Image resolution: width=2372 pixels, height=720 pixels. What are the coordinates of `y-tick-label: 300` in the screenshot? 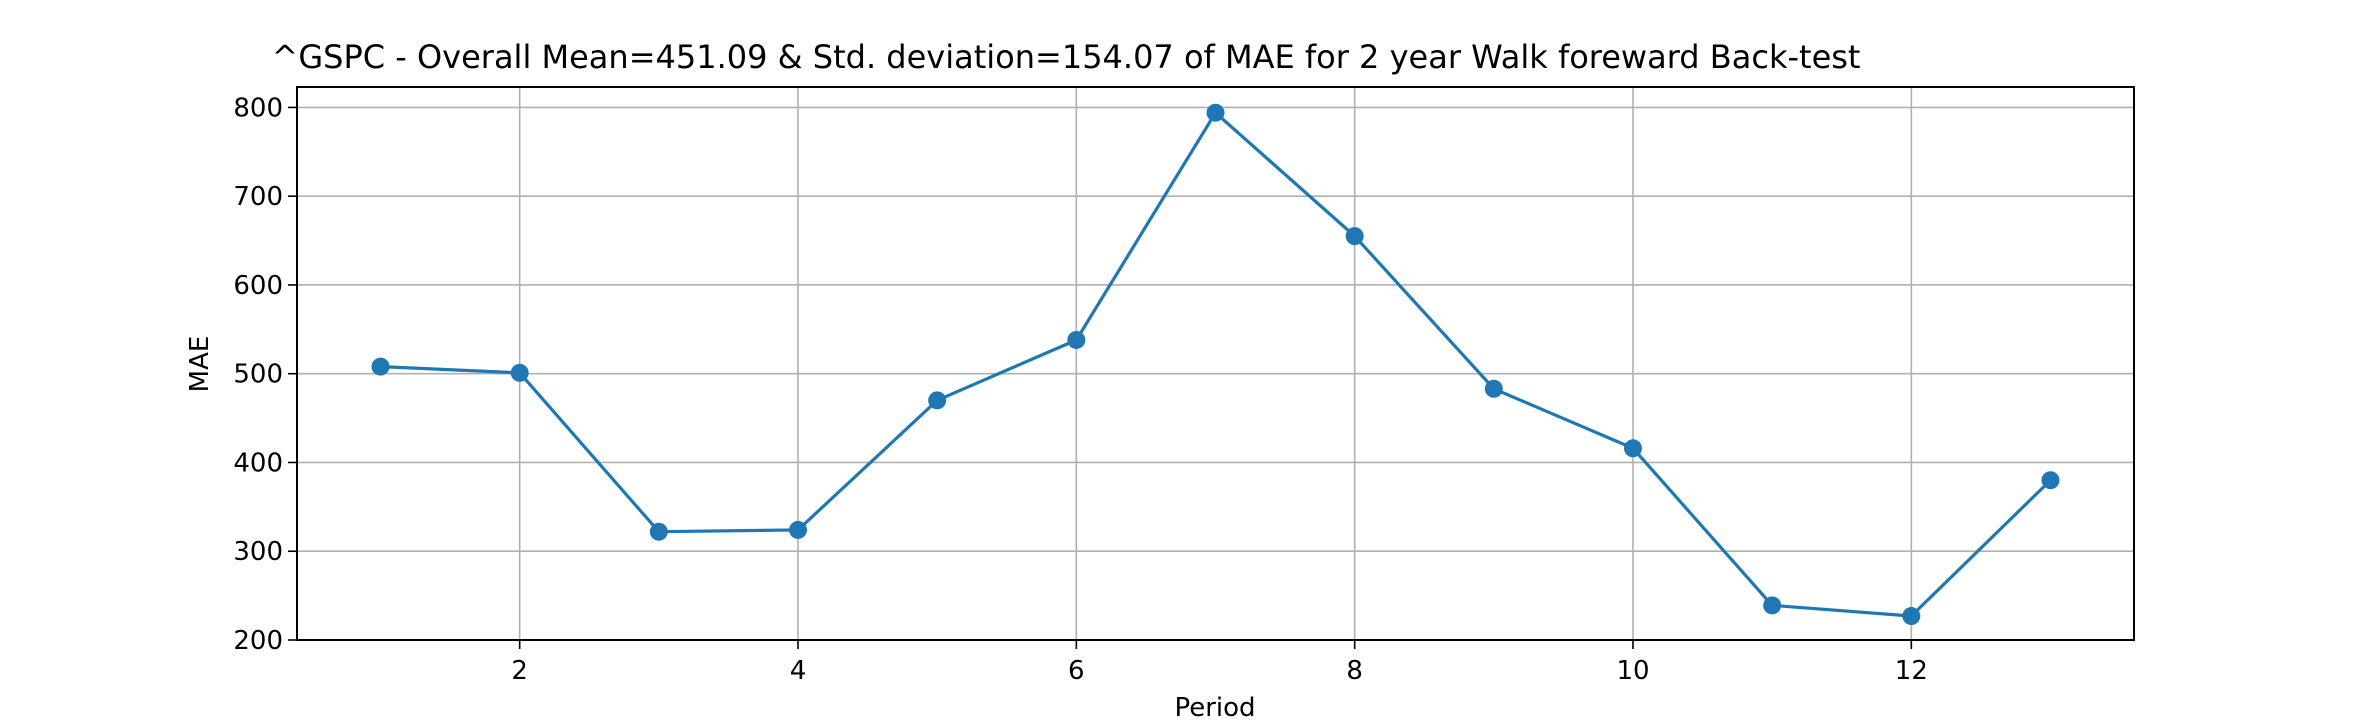 It's located at (258, 552).